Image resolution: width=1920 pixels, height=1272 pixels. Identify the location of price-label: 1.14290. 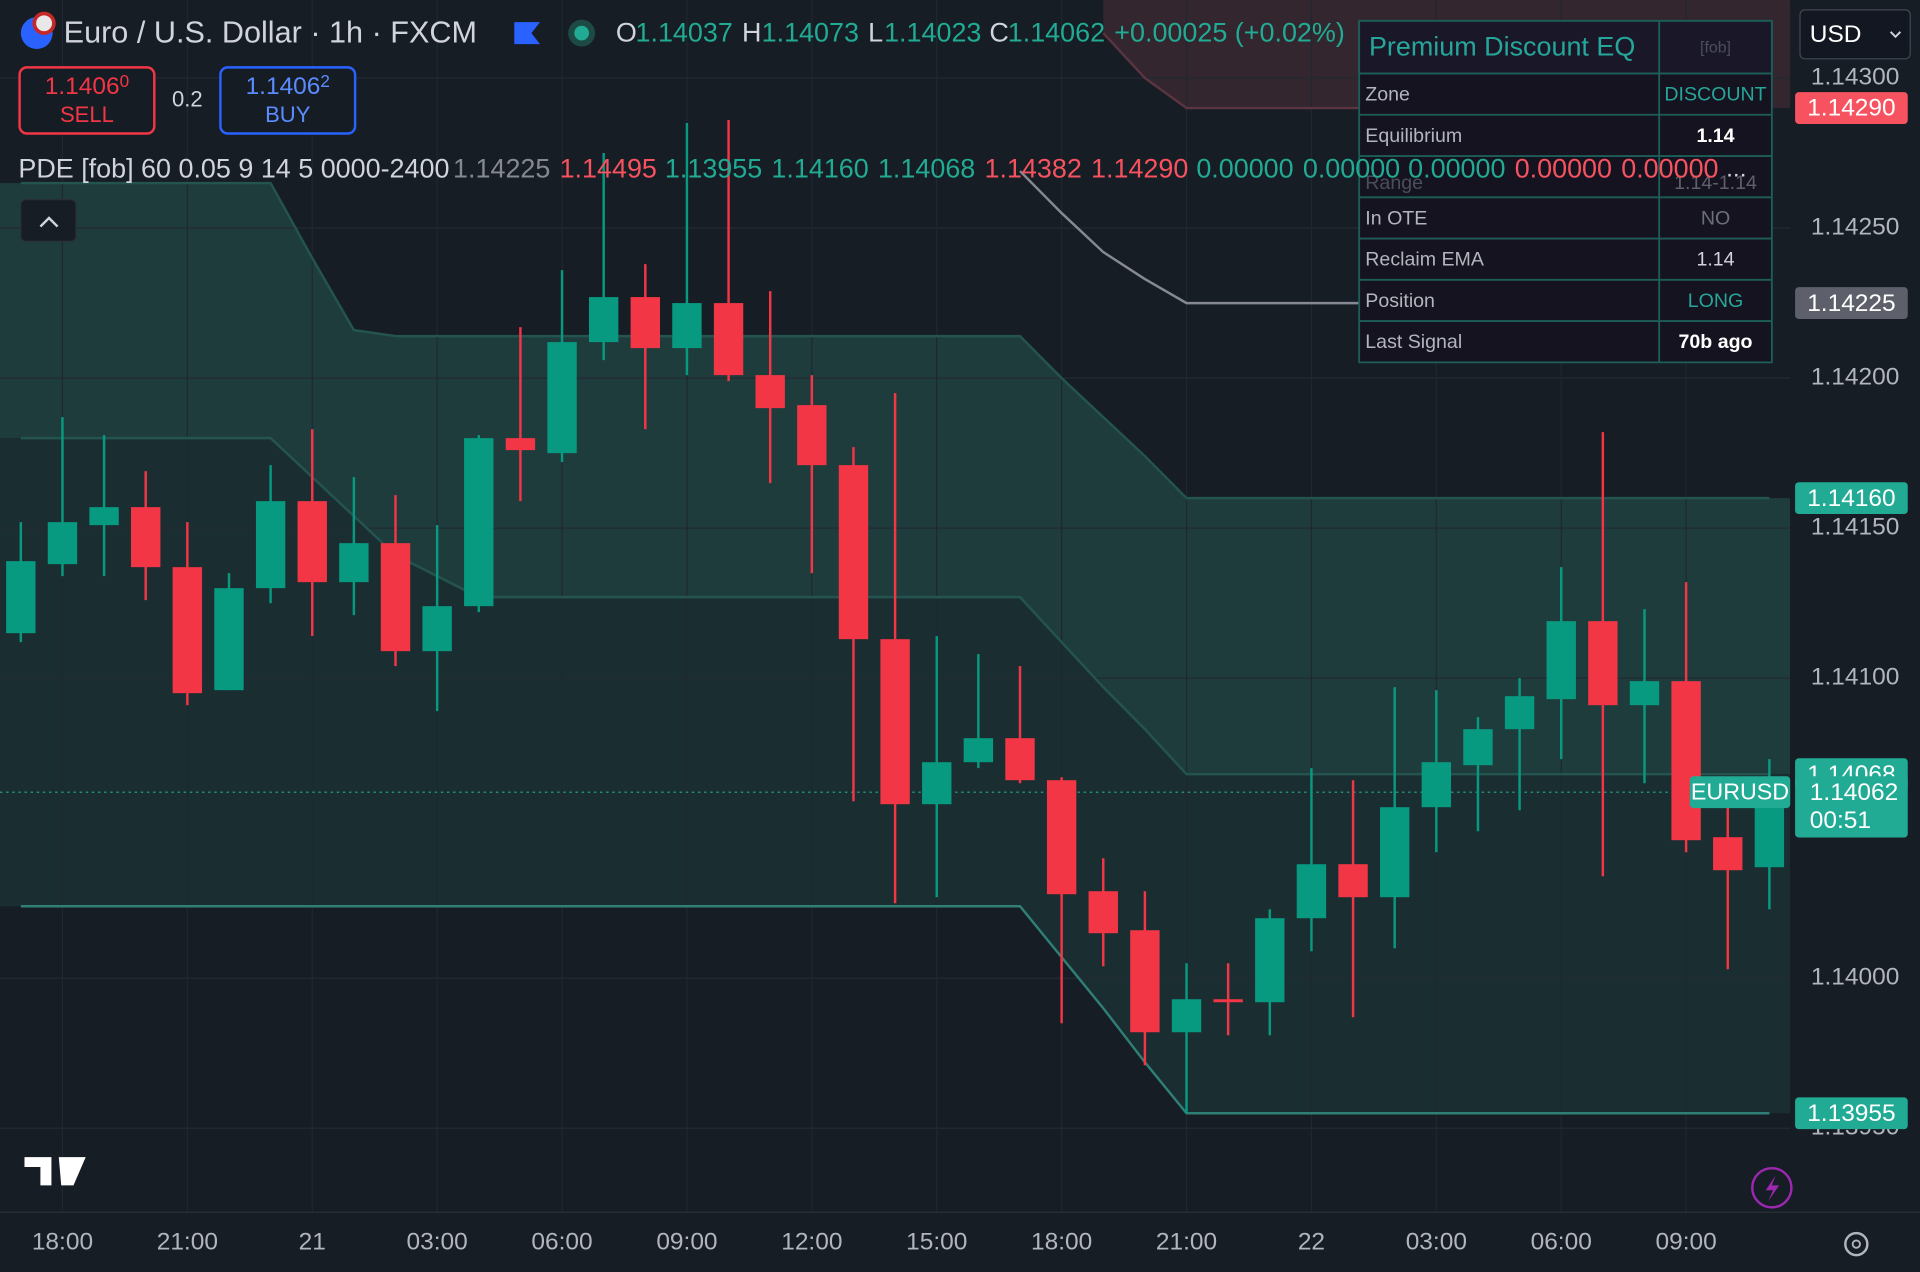
(1851, 108).